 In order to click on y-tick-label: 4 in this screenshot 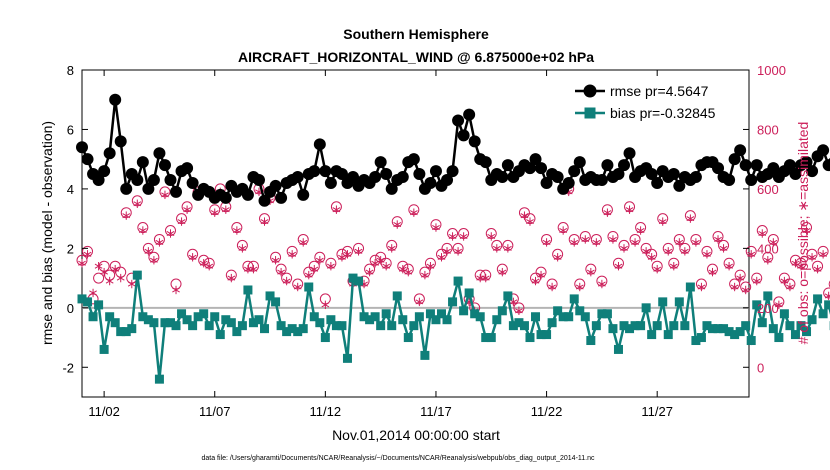, I will do `click(70, 189)`.